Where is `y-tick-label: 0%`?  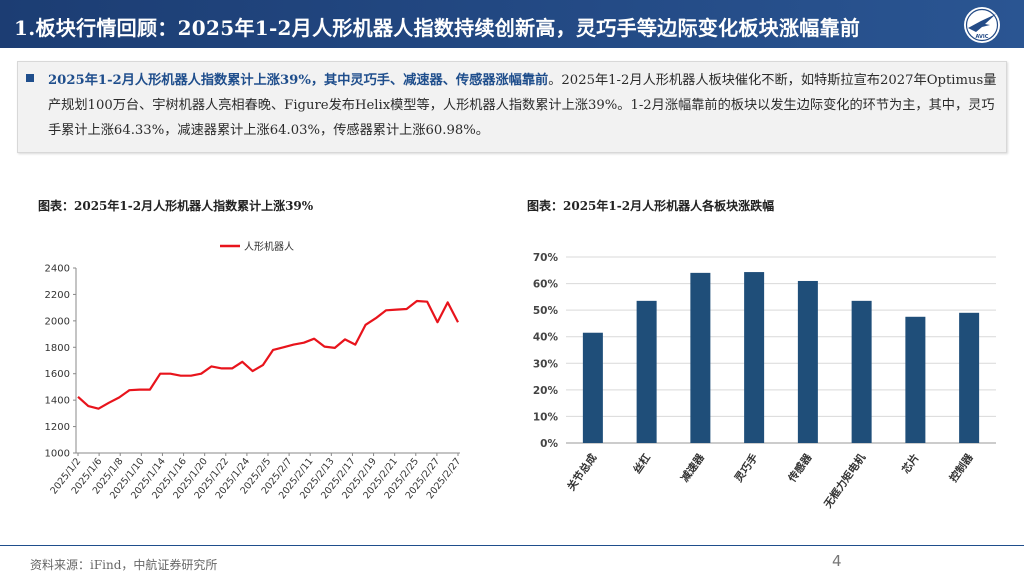
y-tick-label: 0% is located at coordinates (549, 444).